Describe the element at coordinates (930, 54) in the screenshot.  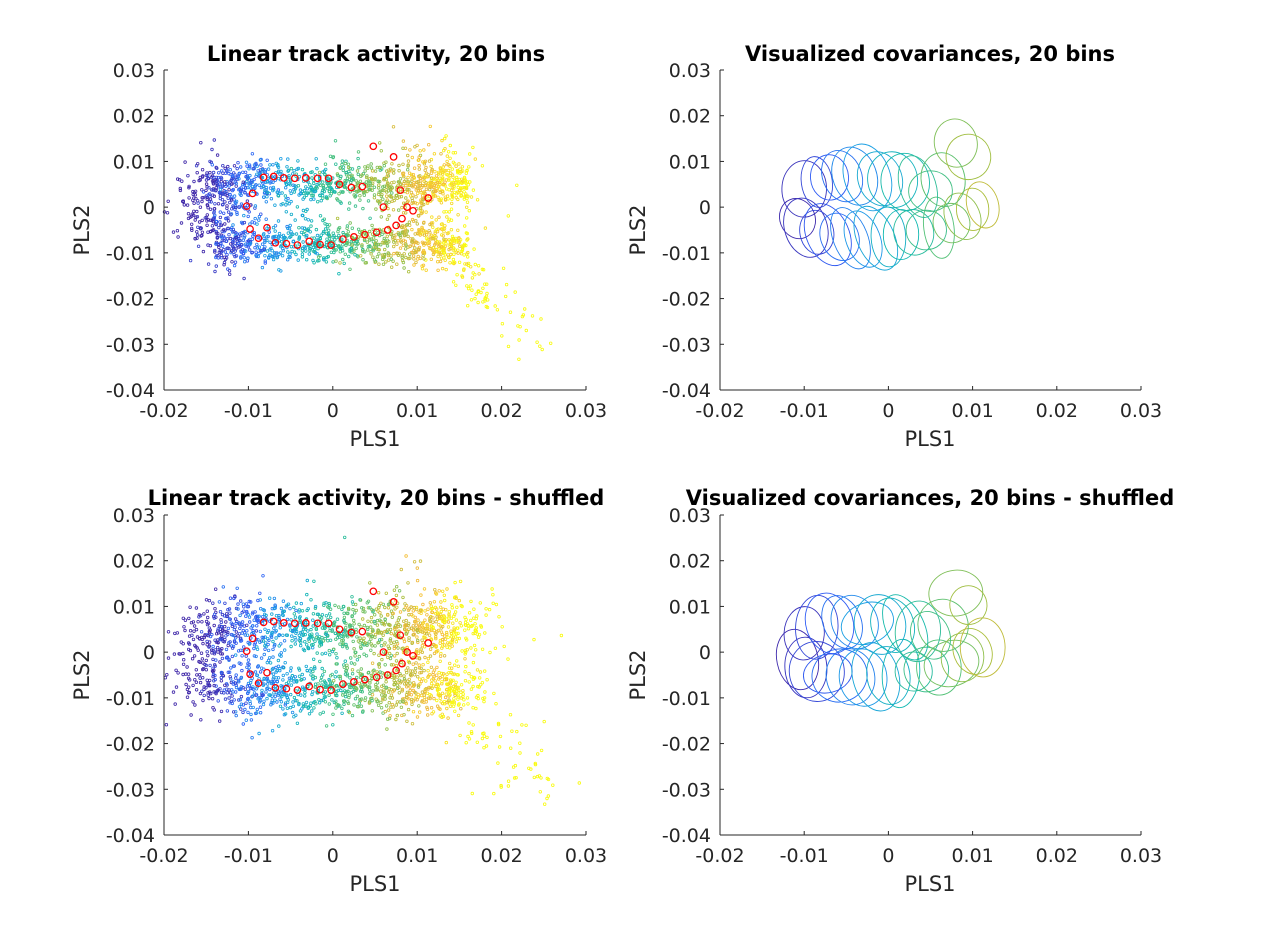
I see `panel-title: Visualized covariances, 20 bins` at that location.